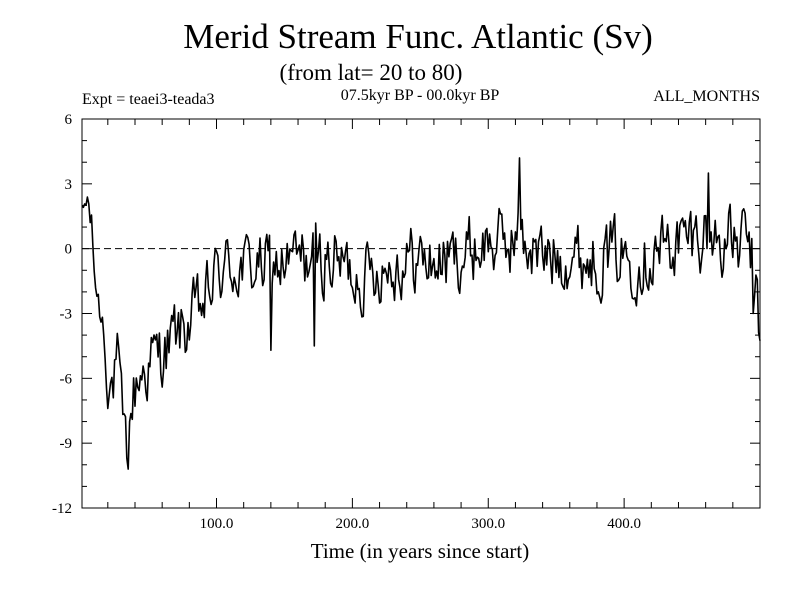 This screenshot has width=800, height=600. I want to click on chart-subtitle: (from lat= 20 to 80), so click(371, 72).